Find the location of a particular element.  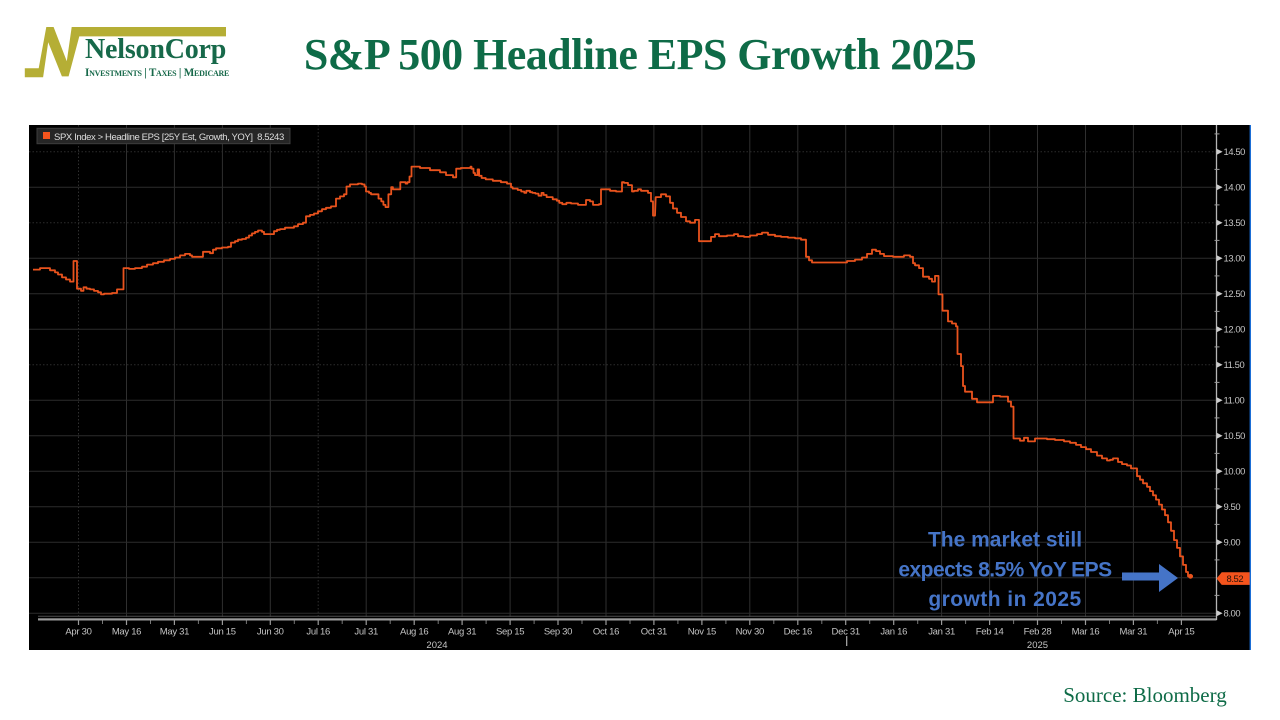

svg-text: 10.50 is located at coordinates (1235, 435).